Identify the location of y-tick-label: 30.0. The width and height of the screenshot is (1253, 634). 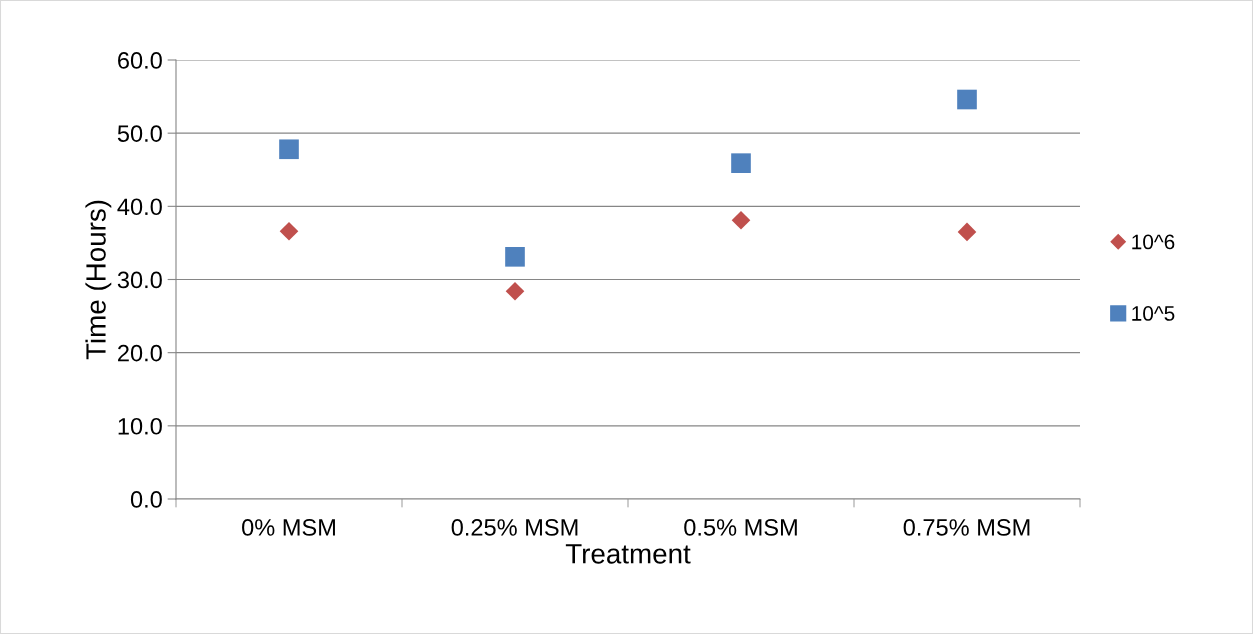
(139, 280).